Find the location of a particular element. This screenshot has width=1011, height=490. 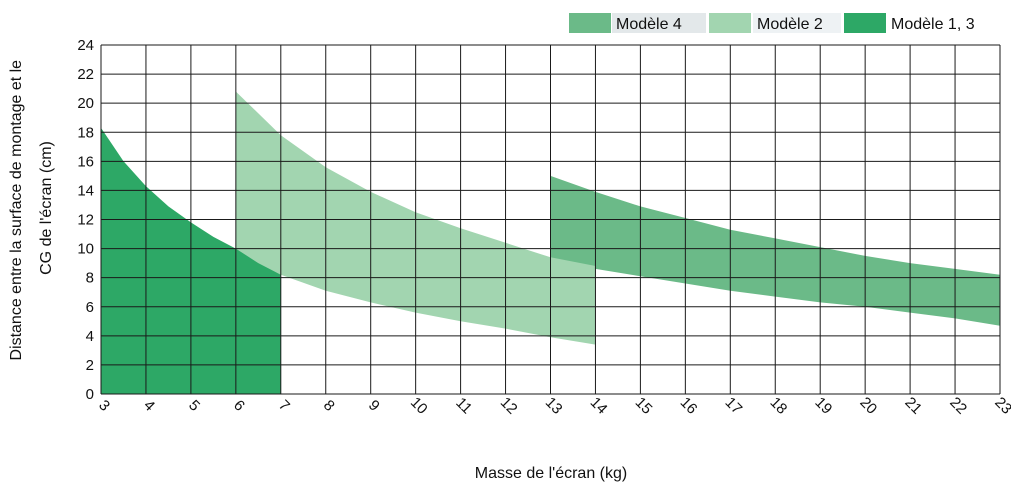

x-tick-label-3: 6 is located at coordinates (239, 406).